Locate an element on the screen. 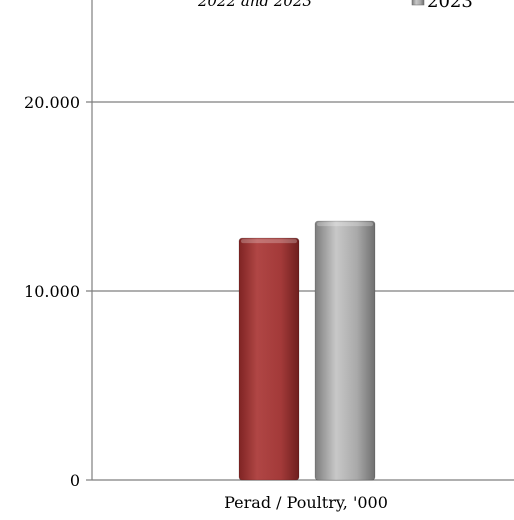 This screenshot has width=514, height=520. bar-2023 is located at coordinates (345, 350).